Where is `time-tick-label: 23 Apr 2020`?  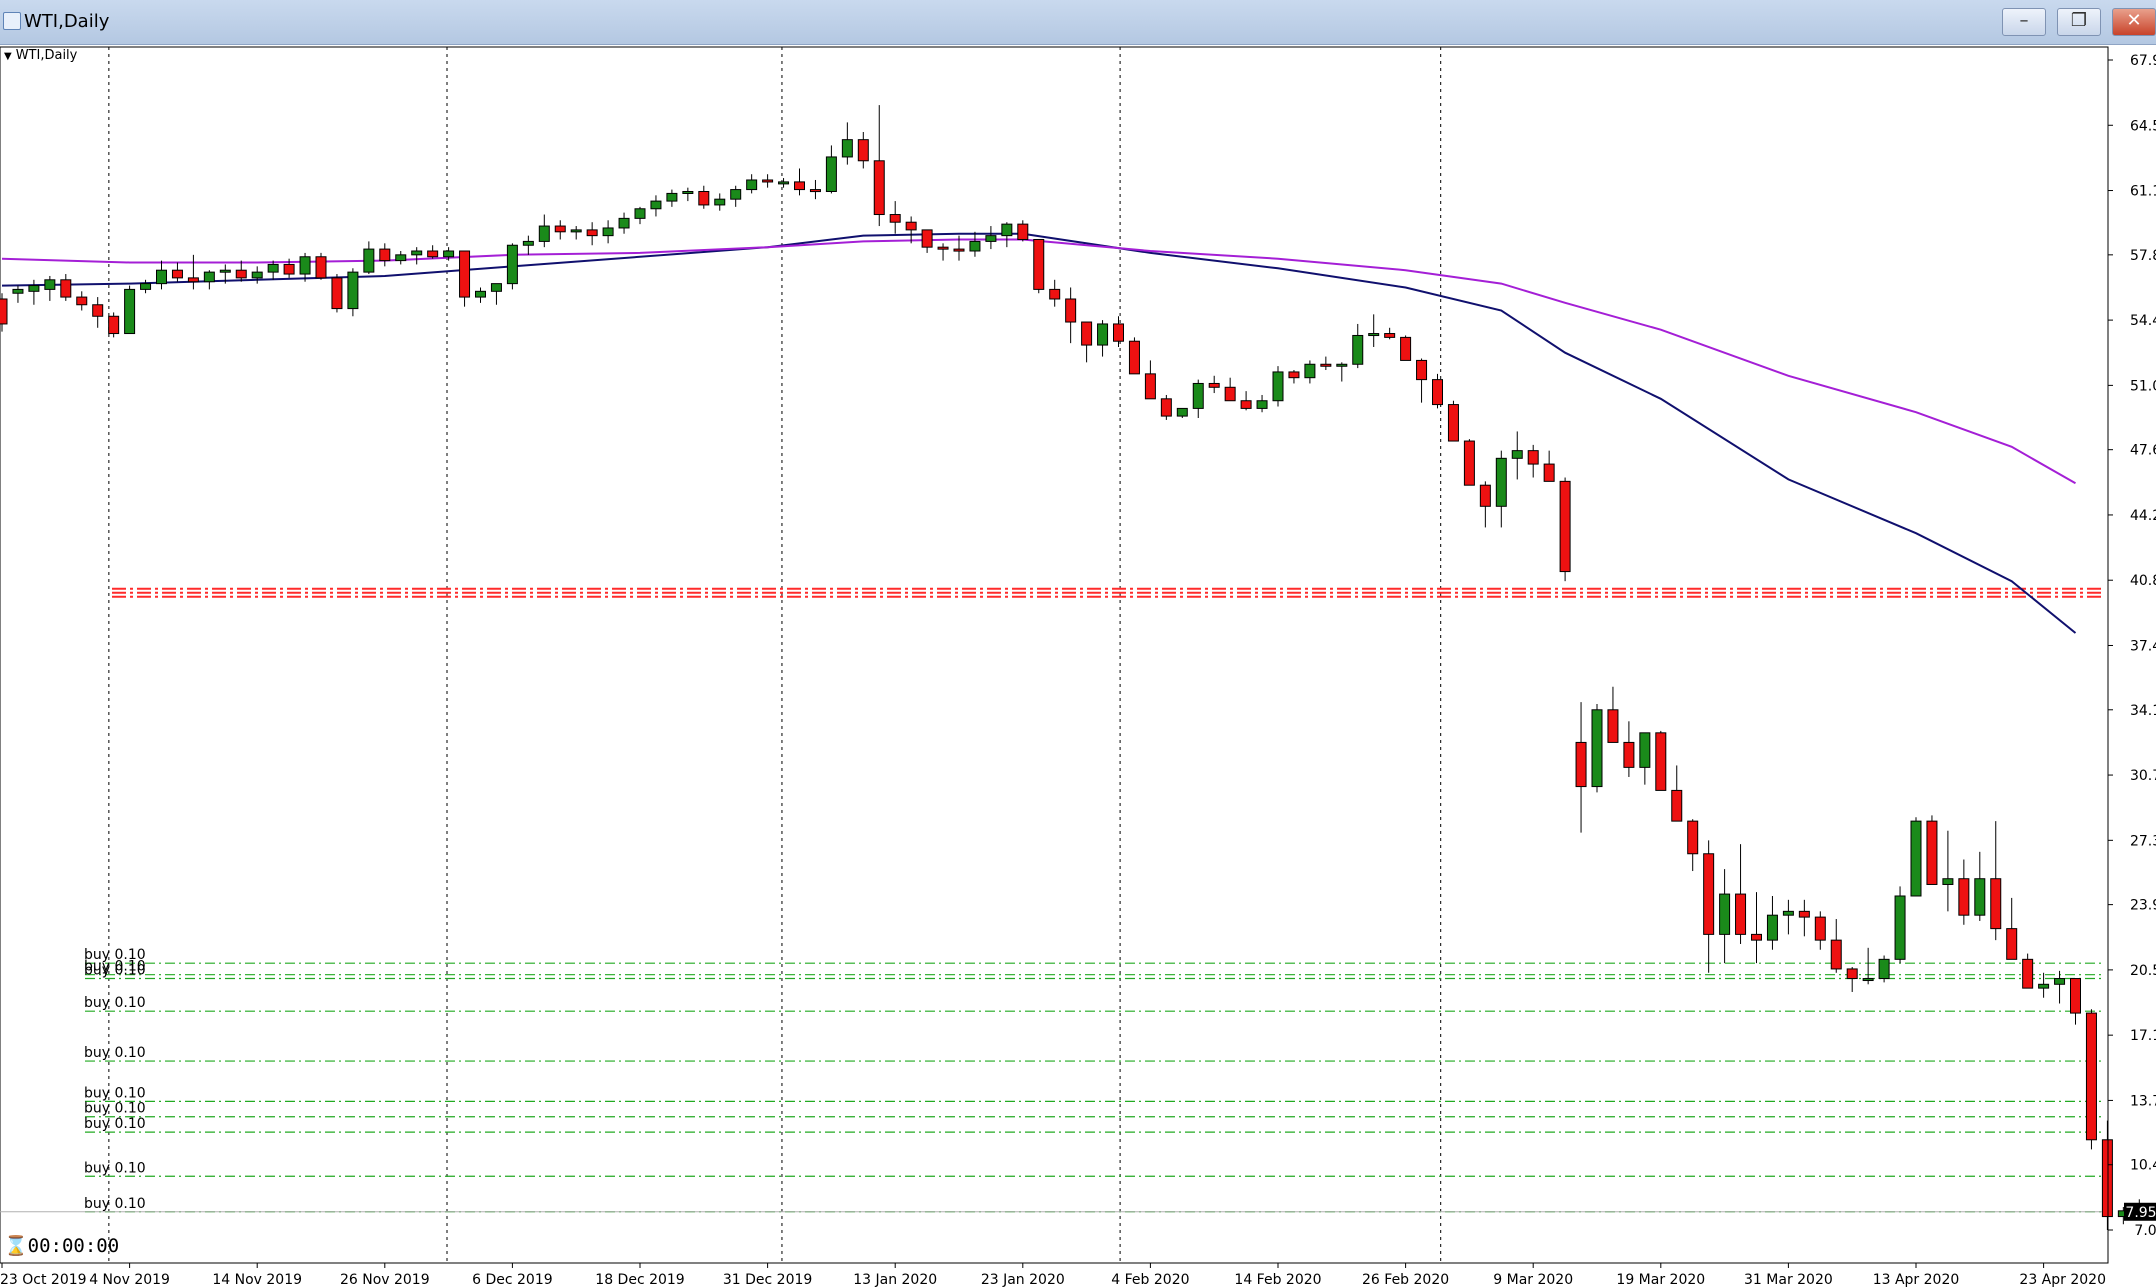 time-tick-label: 23 Apr 2020 is located at coordinates (2062, 1280).